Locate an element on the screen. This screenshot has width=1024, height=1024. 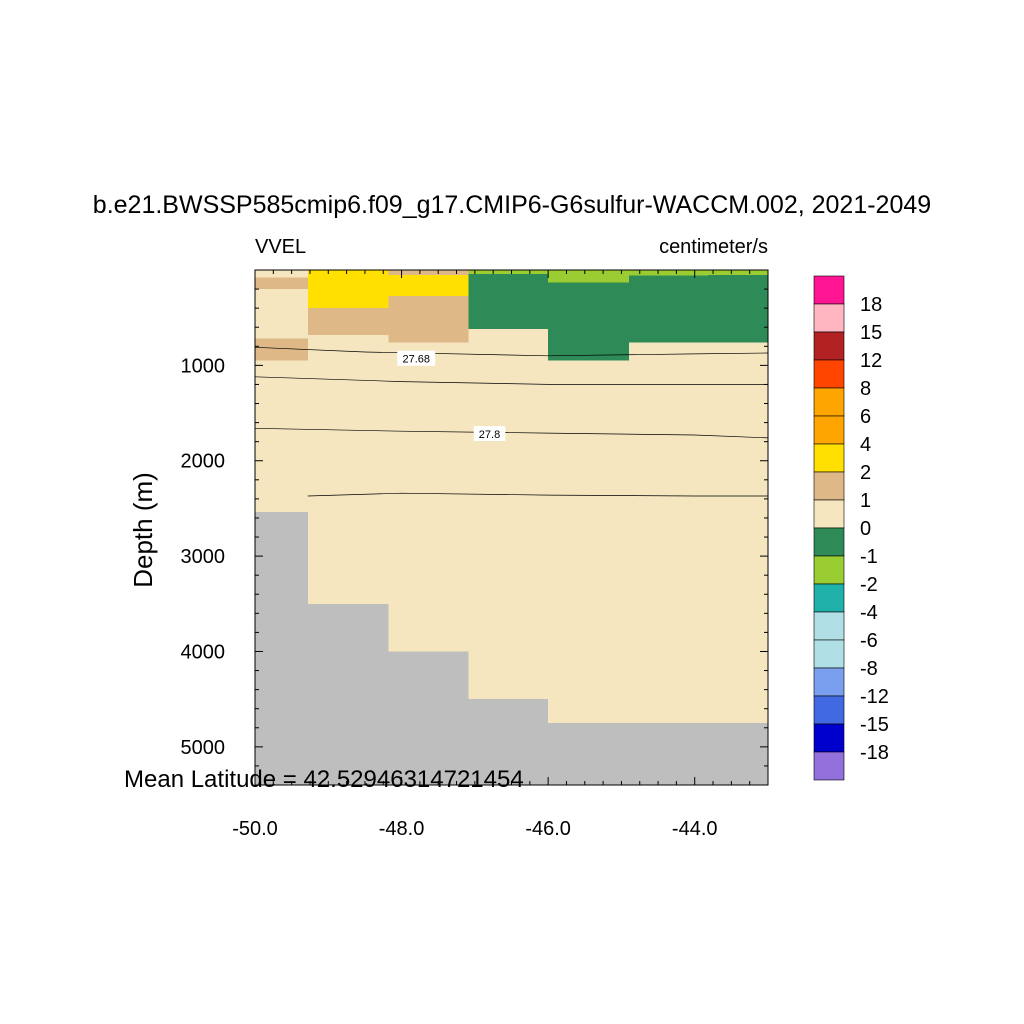
colorbar-label: 1 is located at coordinates (865, 501).